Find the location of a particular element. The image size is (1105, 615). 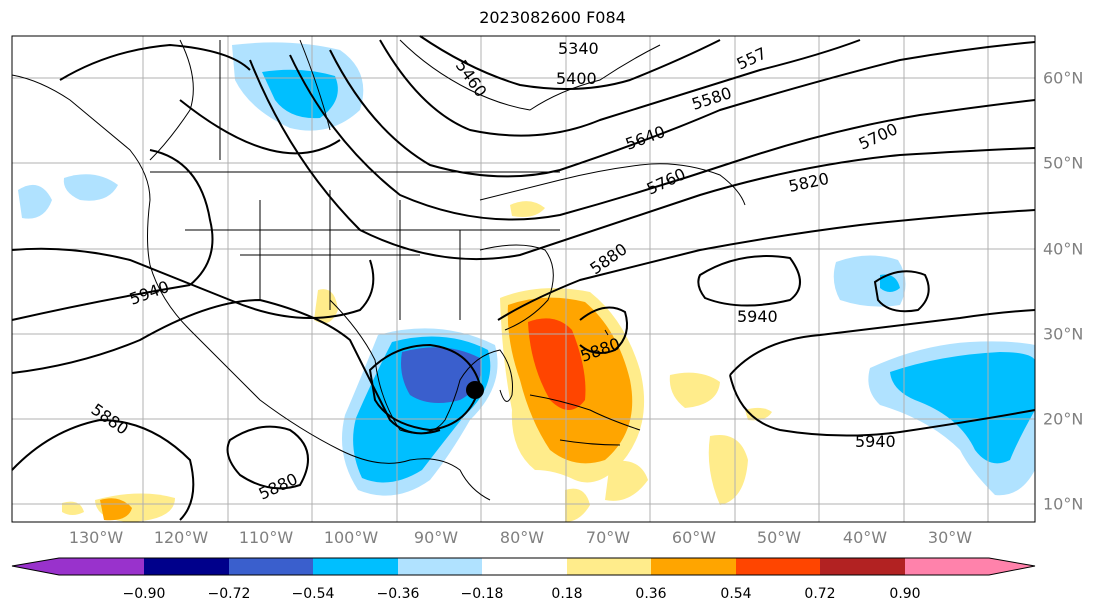

contour-label-5940-east: 5940 is located at coordinates (875, 441).